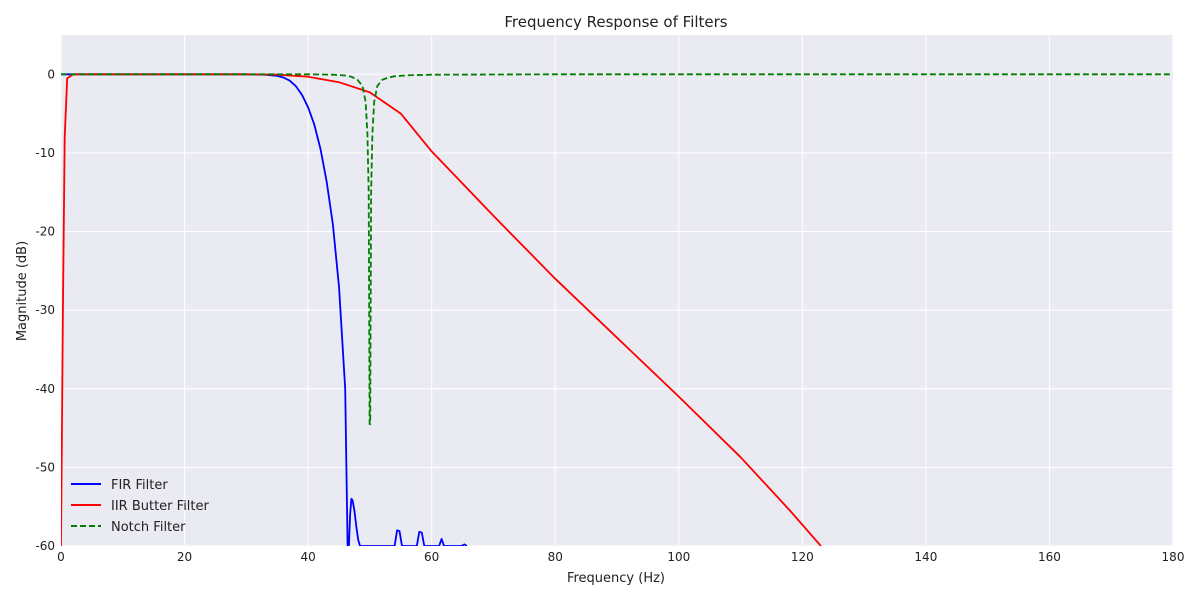  What do you see at coordinates (925, 557) in the screenshot?
I see `x-tick-label: 140` at bounding box center [925, 557].